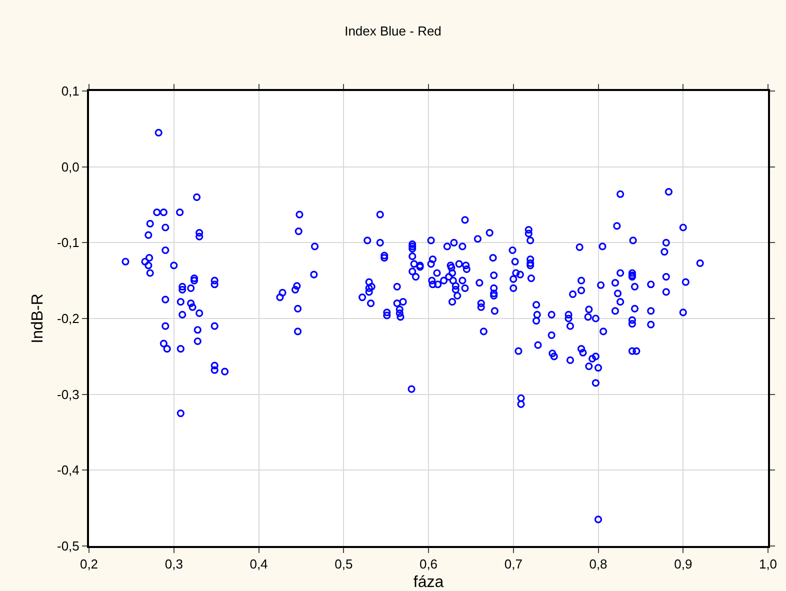  Describe the element at coordinates (428, 564) in the screenshot. I see `x-tick-label: 0,6` at that location.